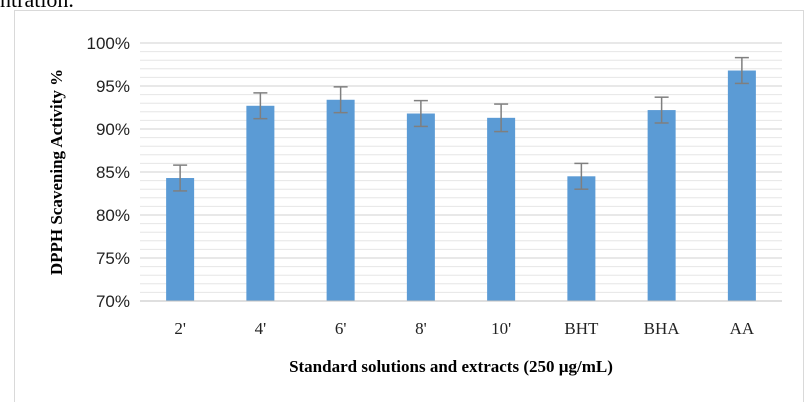 The width and height of the screenshot is (806, 405). What do you see at coordinates (108, 43) in the screenshot?
I see `y-tick-label: 100%` at bounding box center [108, 43].